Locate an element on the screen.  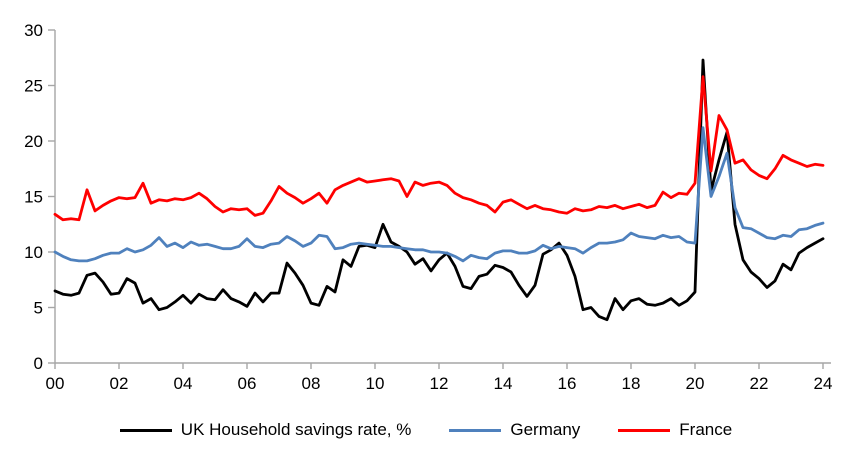
x-tick-label: 12 is located at coordinates (439, 383).